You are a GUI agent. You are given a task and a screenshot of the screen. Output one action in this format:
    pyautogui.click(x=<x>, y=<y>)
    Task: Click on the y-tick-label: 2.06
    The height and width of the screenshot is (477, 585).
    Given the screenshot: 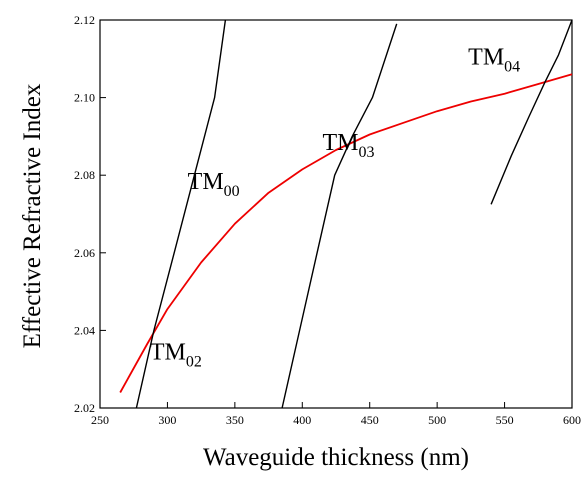 What is the action you would take?
    pyautogui.click(x=84, y=253)
    